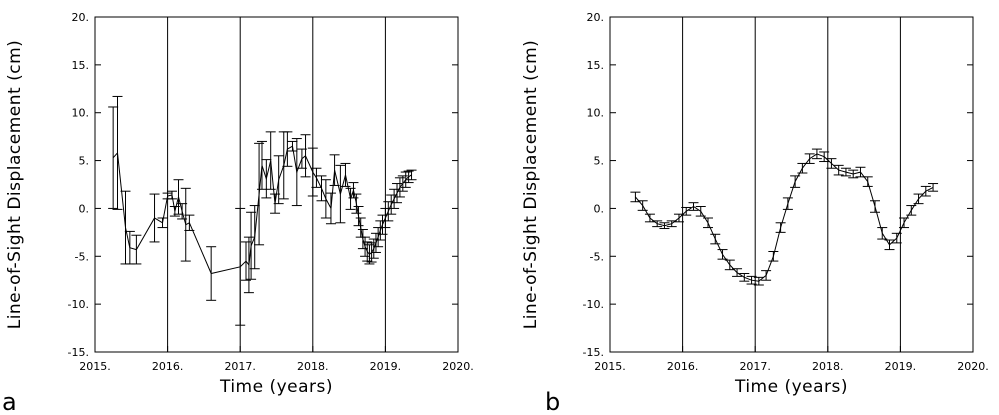 The height and width of the screenshot is (415, 999). Describe the element at coordinates (9, 401) in the screenshot. I see `panel-label: a` at that location.